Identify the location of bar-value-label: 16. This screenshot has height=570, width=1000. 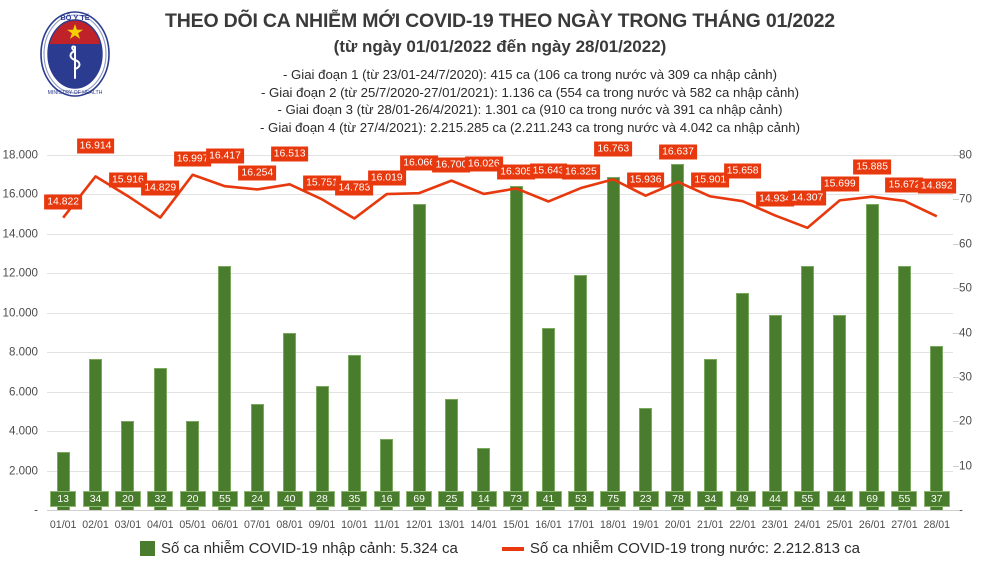
(386, 499).